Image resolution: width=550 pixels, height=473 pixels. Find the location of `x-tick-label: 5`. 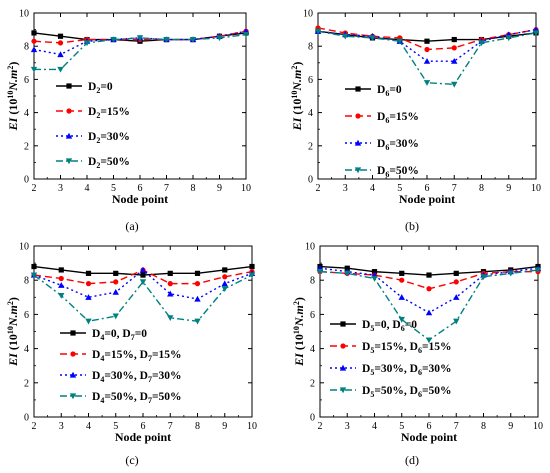

x-tick-label: 5 is located at coordinates (399, 188).